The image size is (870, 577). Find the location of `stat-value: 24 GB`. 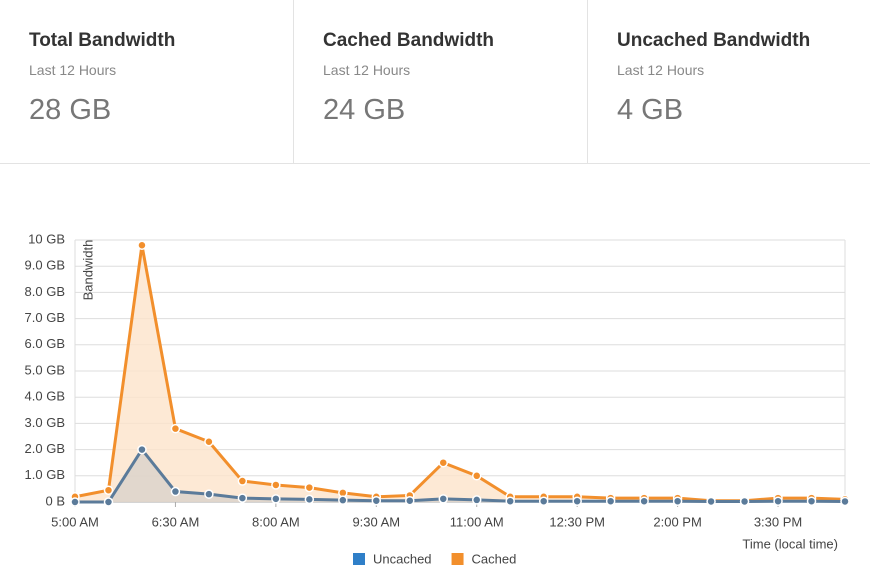

stat-value: 24 GB is located at coordinates (364, 110).